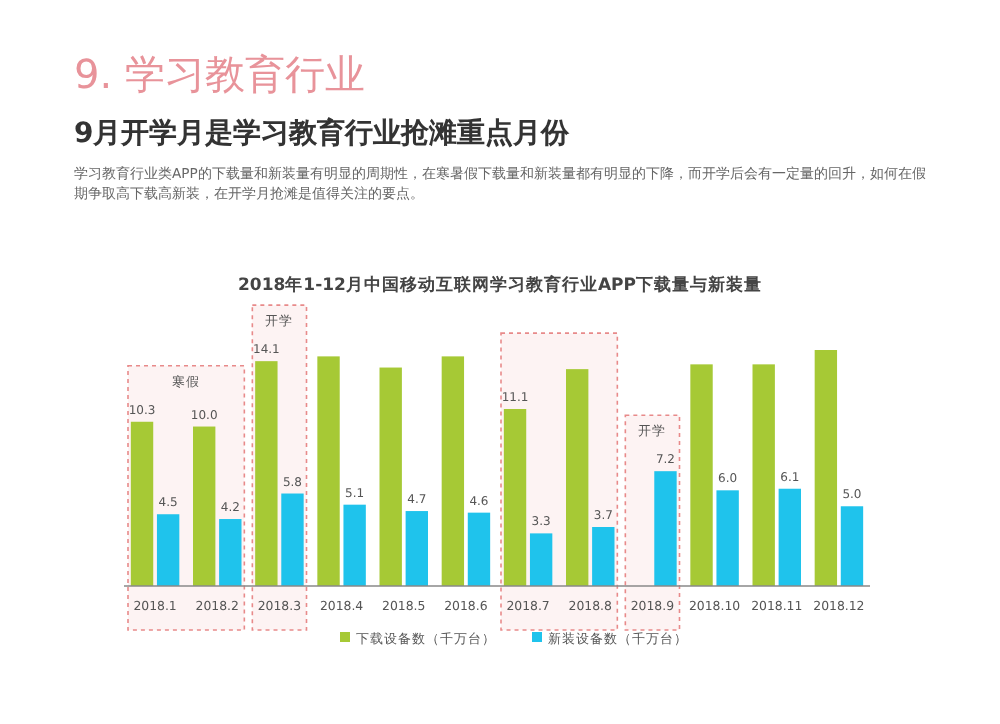  Describe the element at coordinates (500, 284) in the screenshot. I see `chart-title: 2018年1-12月中国移动互联网学习教育行业APP下载量与新装量` at that location.